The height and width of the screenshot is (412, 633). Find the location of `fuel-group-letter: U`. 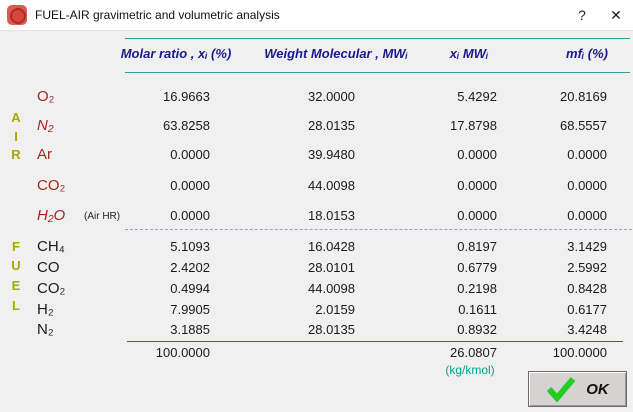

fuel-group-letter: U is located at coordinates (16, 265).